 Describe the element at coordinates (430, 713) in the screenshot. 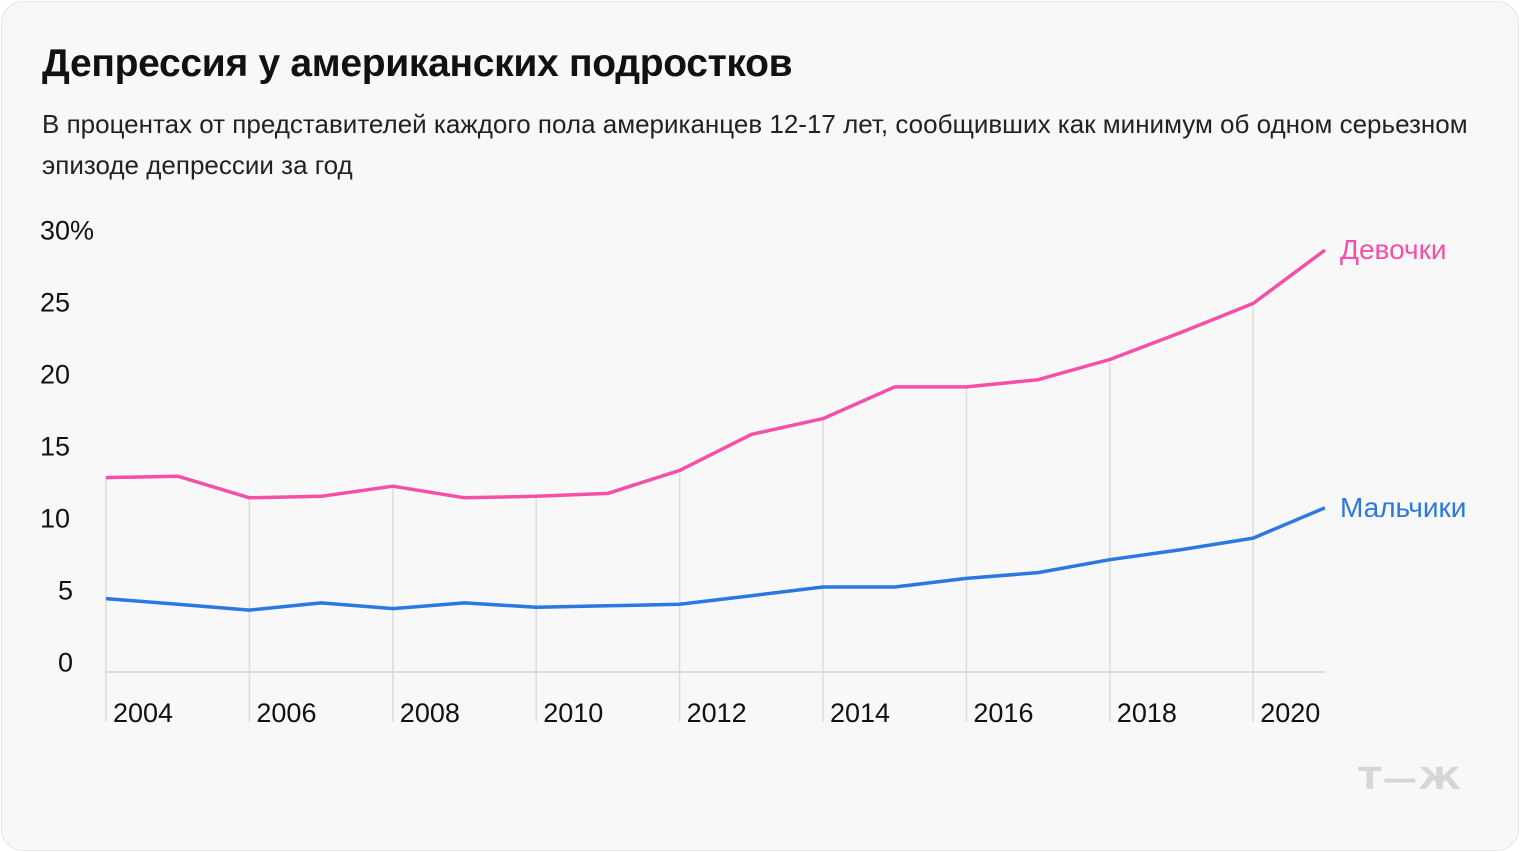

I see `x-tick-label: 2008` at that location.